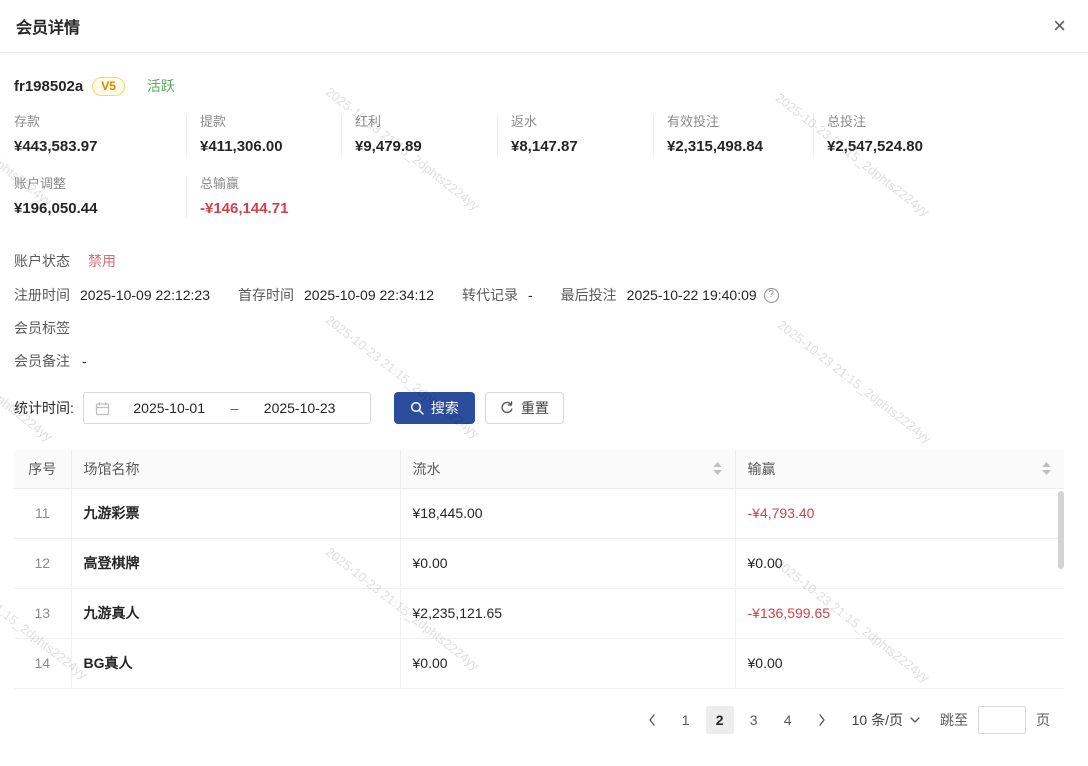 The width and height of the screenshot is (1088, 766). What do you see at coordinates (544, 197) in the screenshot?
I see `stats-row-2: 账户调整 ¥196,050.44 总输赢 -¥146,144.71` at bounding box center [544, 197].